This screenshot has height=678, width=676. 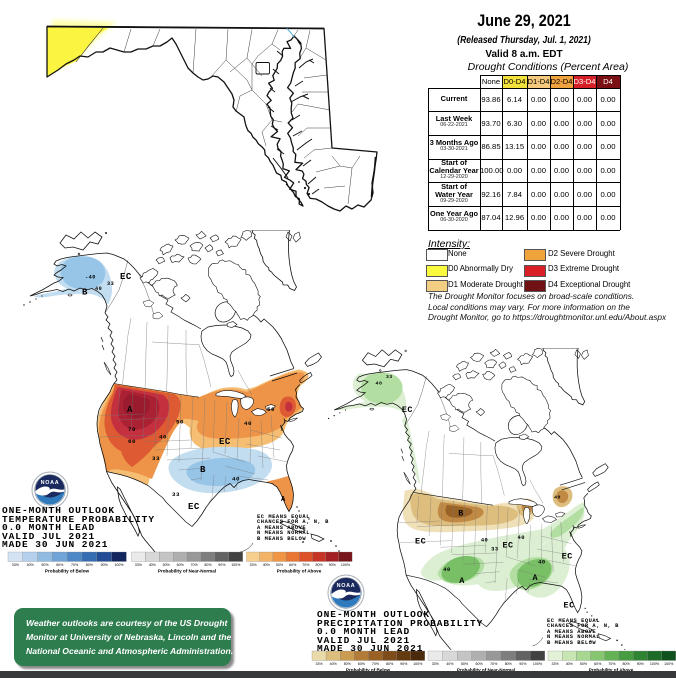 What do you see at coordinates (90, 278) in the screenshot?
I see `svg-text: -40` at bounding box center [90, 278].